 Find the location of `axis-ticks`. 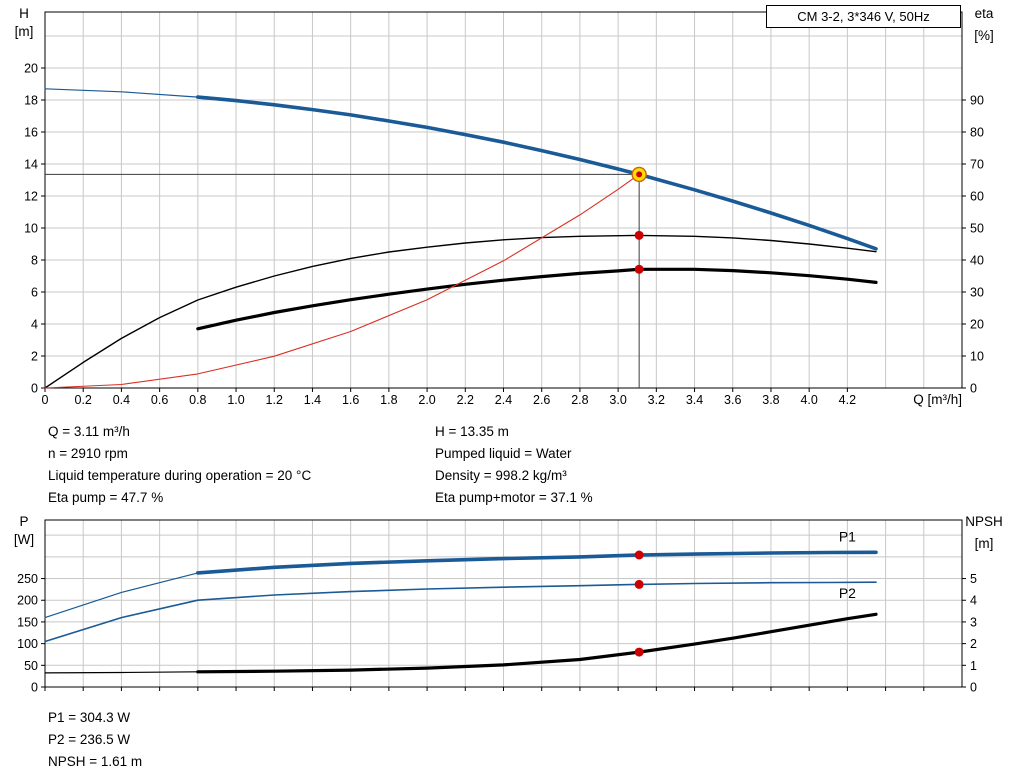

axis-ticks is located at coordinates (503, 634).